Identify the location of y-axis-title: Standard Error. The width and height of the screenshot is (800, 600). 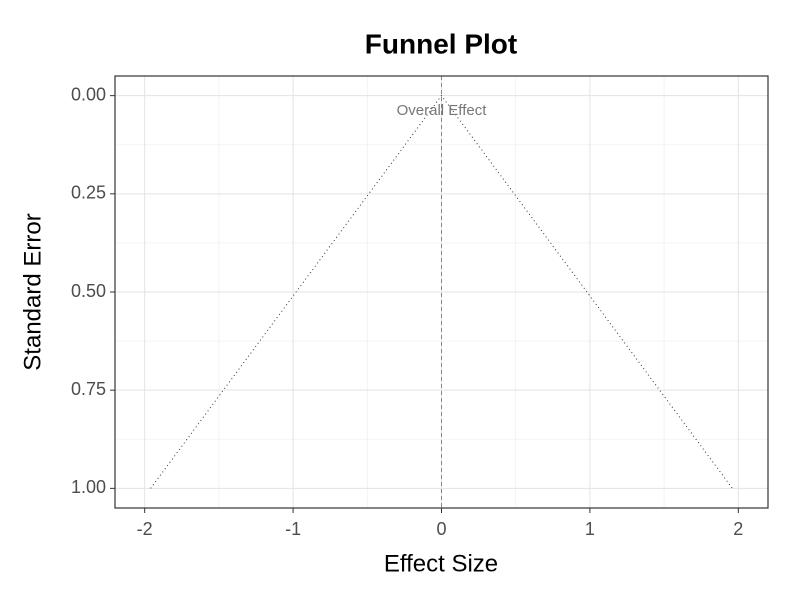
(32, 291).